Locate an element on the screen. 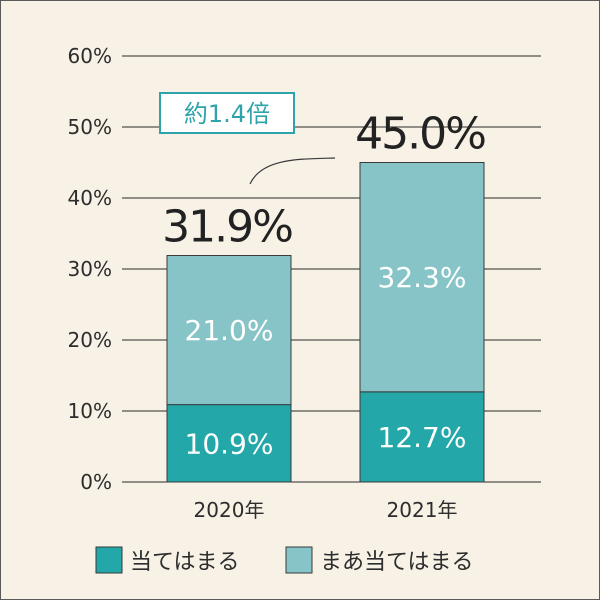 This screenshot has width=600, height=600. total-labels: 31.9% 45.0% is located at coordinates (324, 181).